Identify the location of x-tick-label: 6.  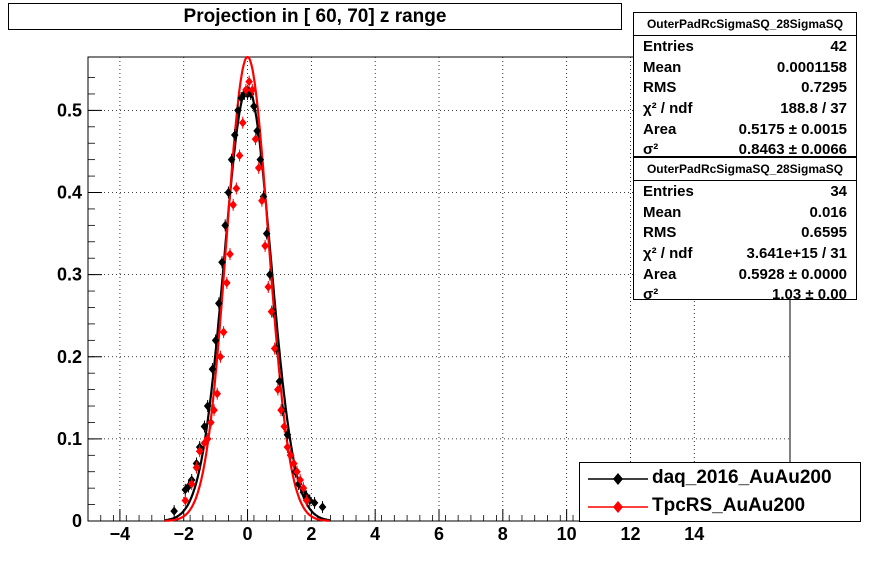
(439, 534).